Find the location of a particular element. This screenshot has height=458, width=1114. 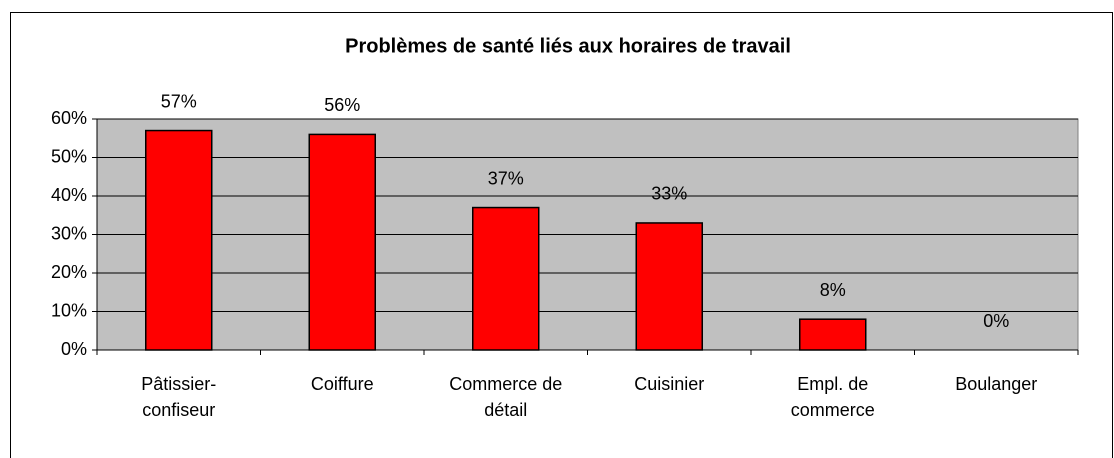

x-tick-label: Empl. de commerce is located at coordinates (832, 397).